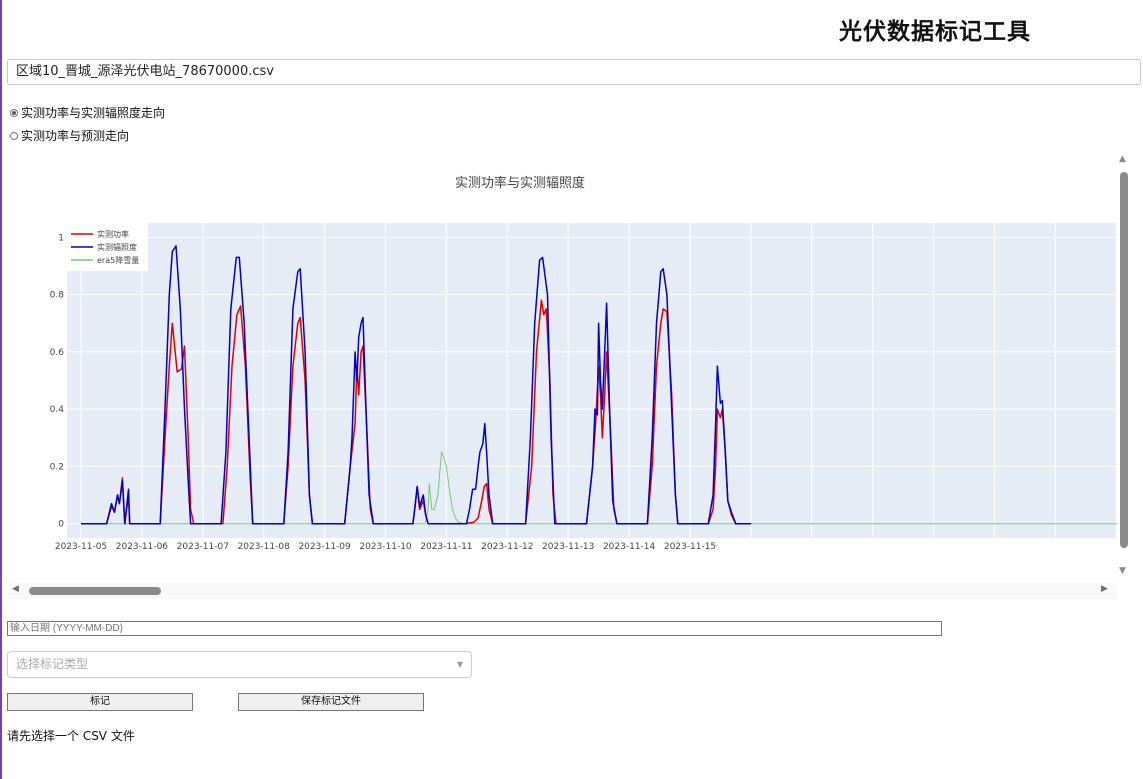 The width and height of the screenshot is (1143, 779). What do you see at coordinates (1122, 159) in the screenshot?
I see `scroll-up-arrow-icon: ▲` at bounding box center [1122, 159].